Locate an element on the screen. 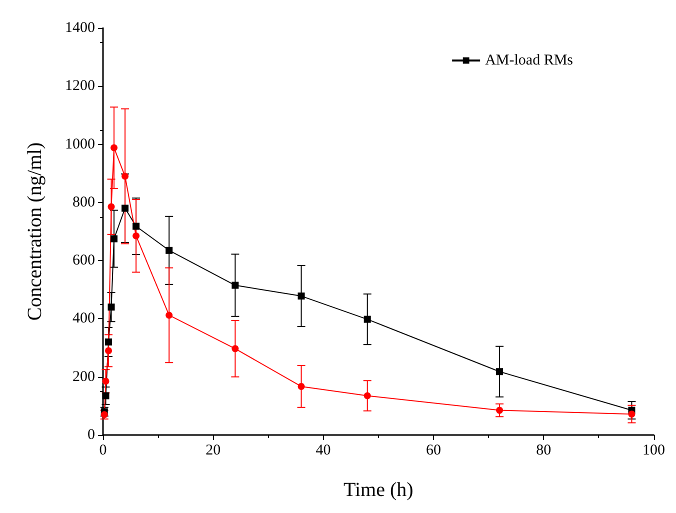  y-tick-label: 400 is located at coordinates (83, 318).